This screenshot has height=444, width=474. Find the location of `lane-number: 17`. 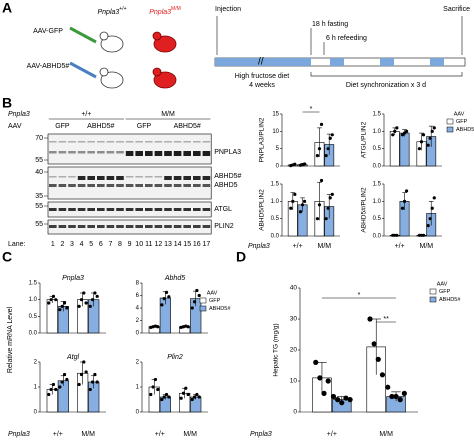

lane-number: 17 is located at coordinates (207, 244).